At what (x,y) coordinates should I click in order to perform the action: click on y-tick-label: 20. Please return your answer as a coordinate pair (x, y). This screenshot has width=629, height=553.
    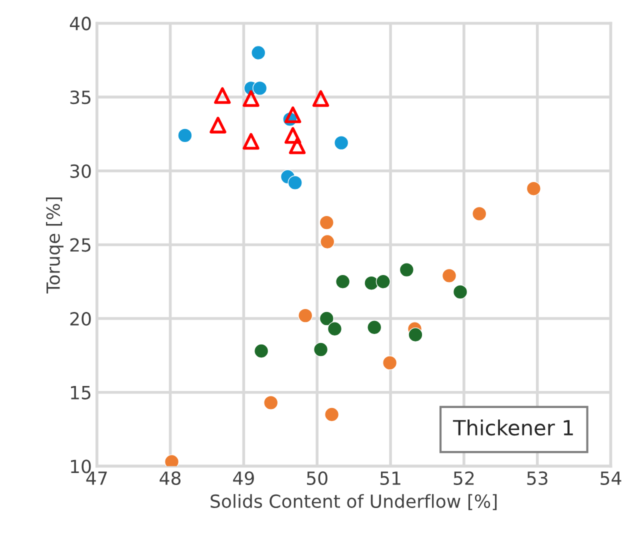
    Looking at the image, I should click on (80, 319).